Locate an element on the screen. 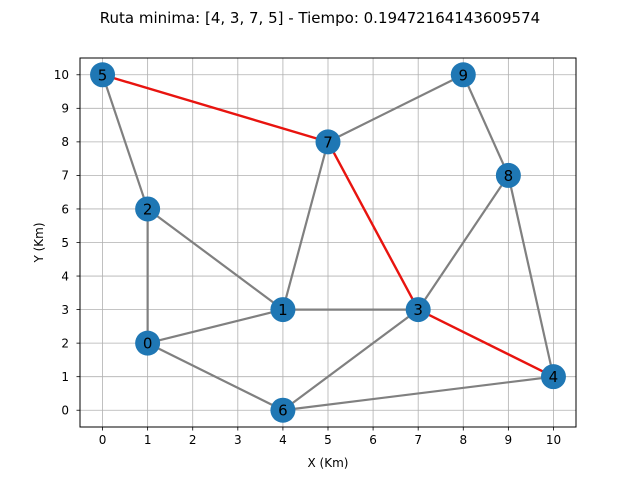  y-tick-label: 5 is located at coordinates (65, 243).